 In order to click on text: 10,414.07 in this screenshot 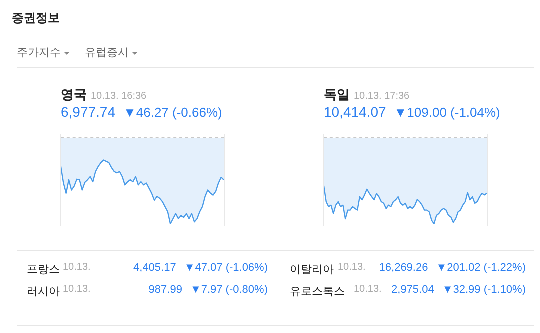, I will do `click(355, 112)`.